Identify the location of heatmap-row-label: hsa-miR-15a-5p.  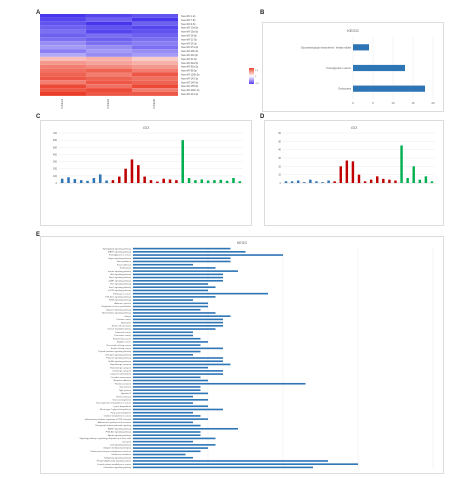
(190, 32).